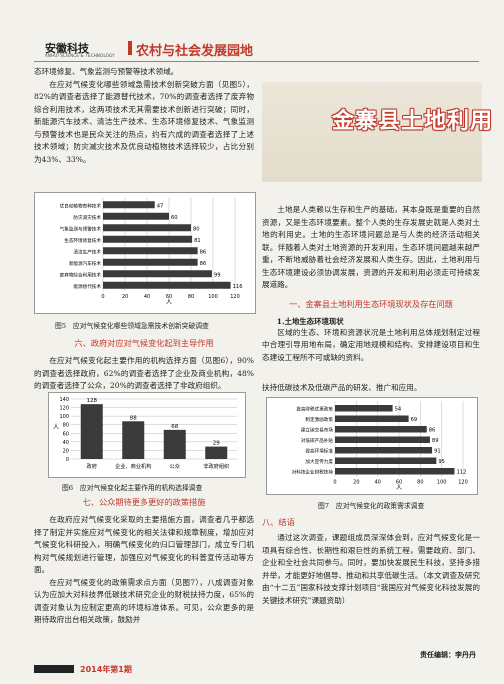 Image resolution: width=504 pixels, height=684 pixels. What do you see at coordinates (81, 228) in the screenshot?
I see `category-label: 气象监测与预警技术` at bounding box center [81, 228].